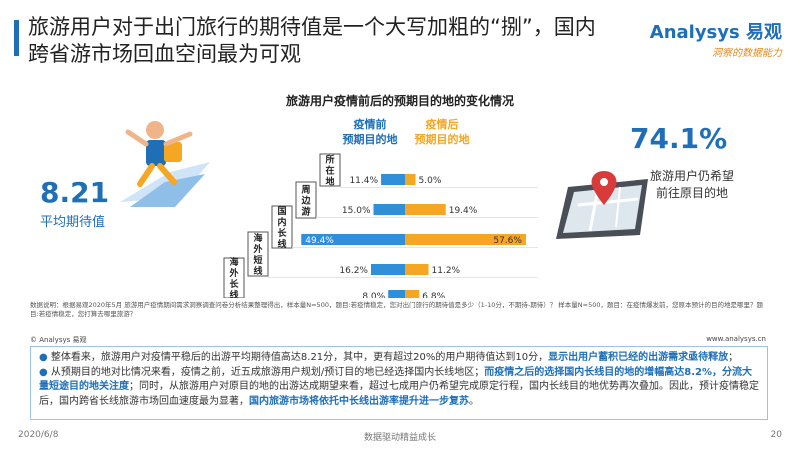  What do you see at coordinates (733, 357) in the screenshot?
I see `summary-text: ；` at bounding box center [733, 357].